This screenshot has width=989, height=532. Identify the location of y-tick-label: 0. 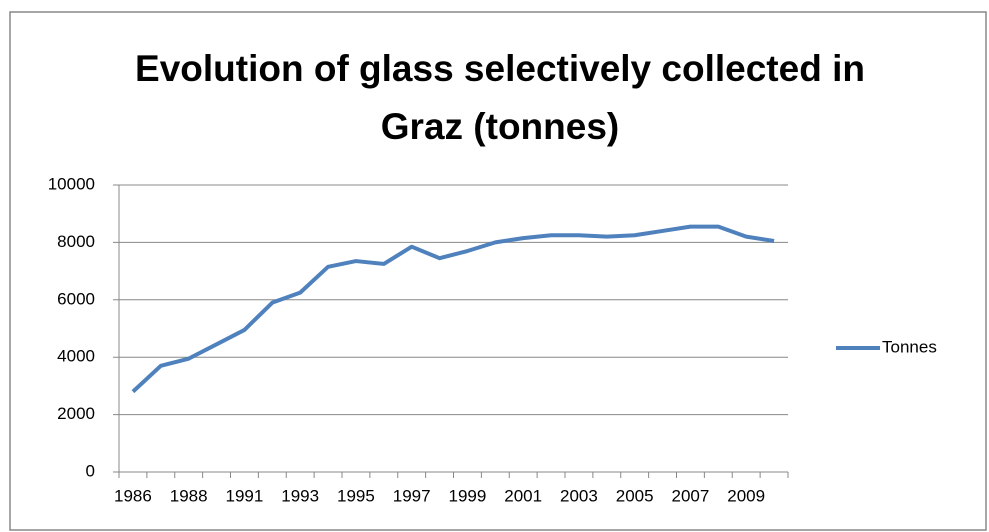
(90, 470).